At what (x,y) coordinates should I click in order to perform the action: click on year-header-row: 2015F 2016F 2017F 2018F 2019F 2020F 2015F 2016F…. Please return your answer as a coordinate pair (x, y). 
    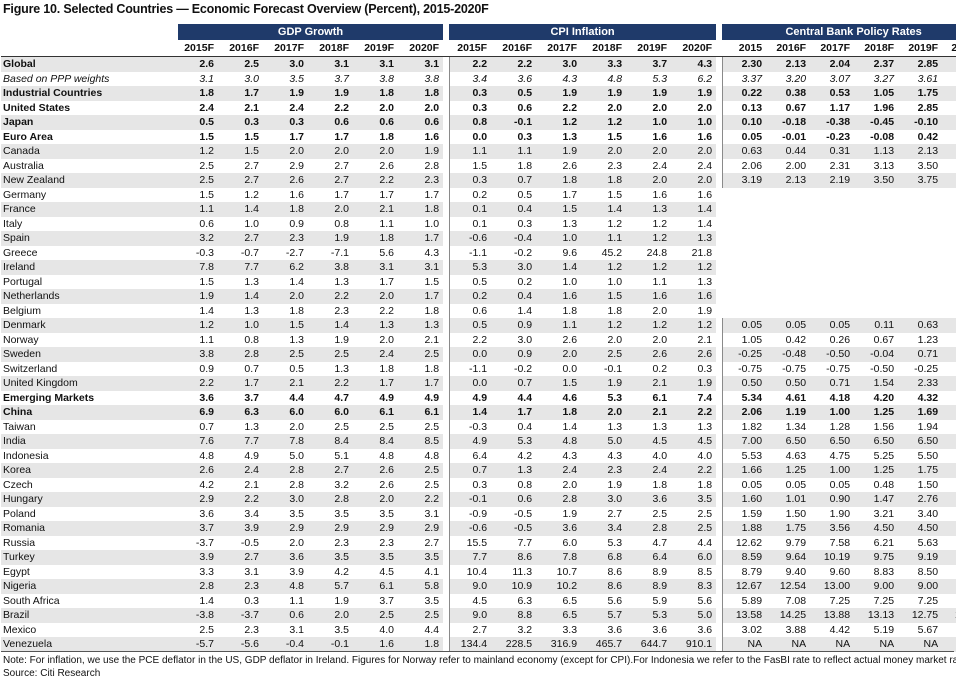
    Looking at the image, I should click on (478, 48).